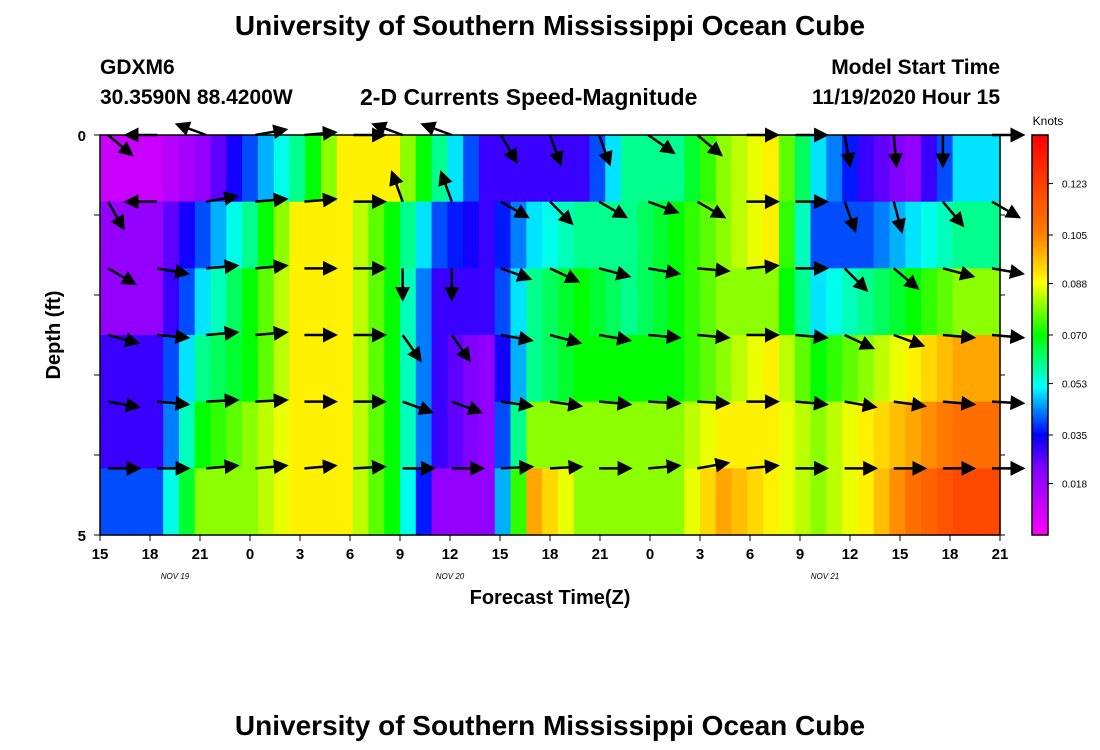  What do you see at coordinates (400, 554) in the screenshot?
I see `x-tick-label: 9` at bounding box center [400, 554].